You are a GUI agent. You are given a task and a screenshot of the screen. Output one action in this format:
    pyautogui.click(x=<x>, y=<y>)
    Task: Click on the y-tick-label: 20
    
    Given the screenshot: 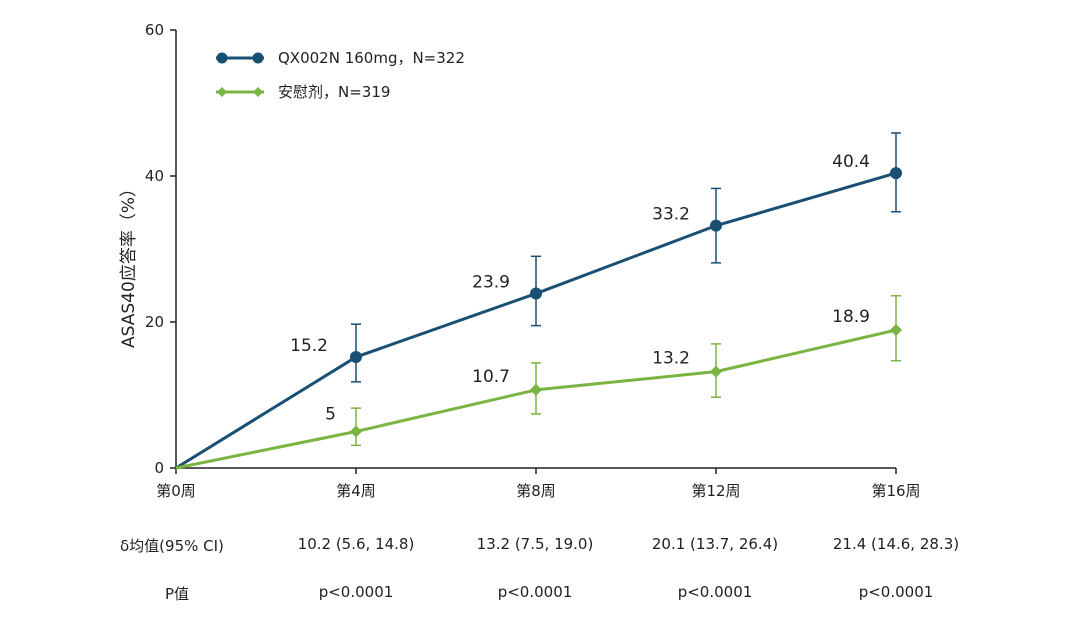 What is the action you would take?
    pyautogui.click(x=154, y=322)
    